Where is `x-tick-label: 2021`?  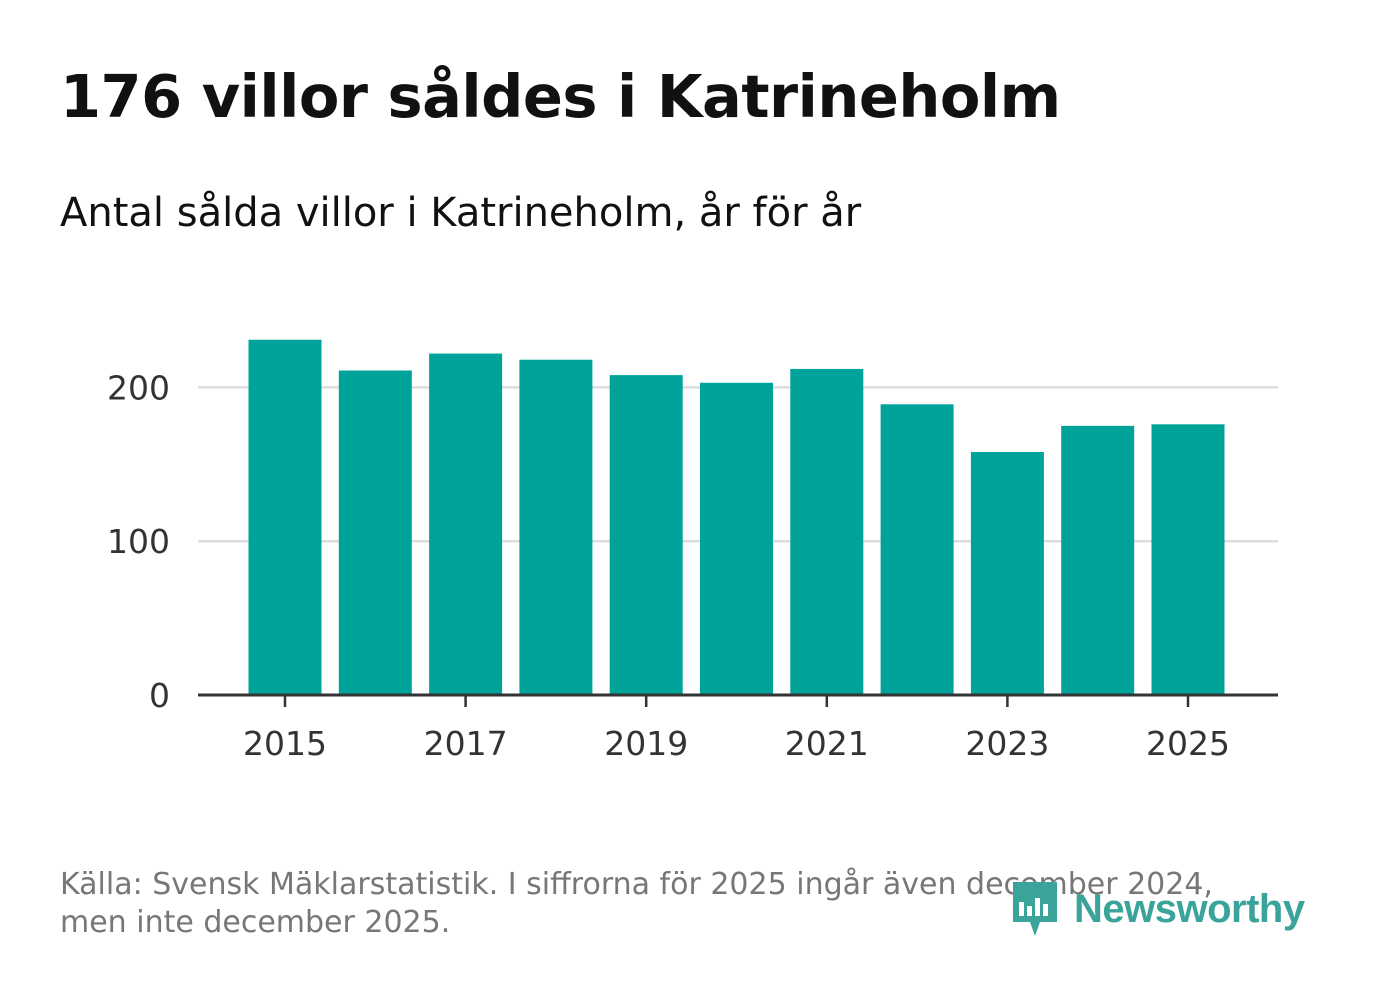
x-tick-label: 2021 is located at coordinates (827, 743).